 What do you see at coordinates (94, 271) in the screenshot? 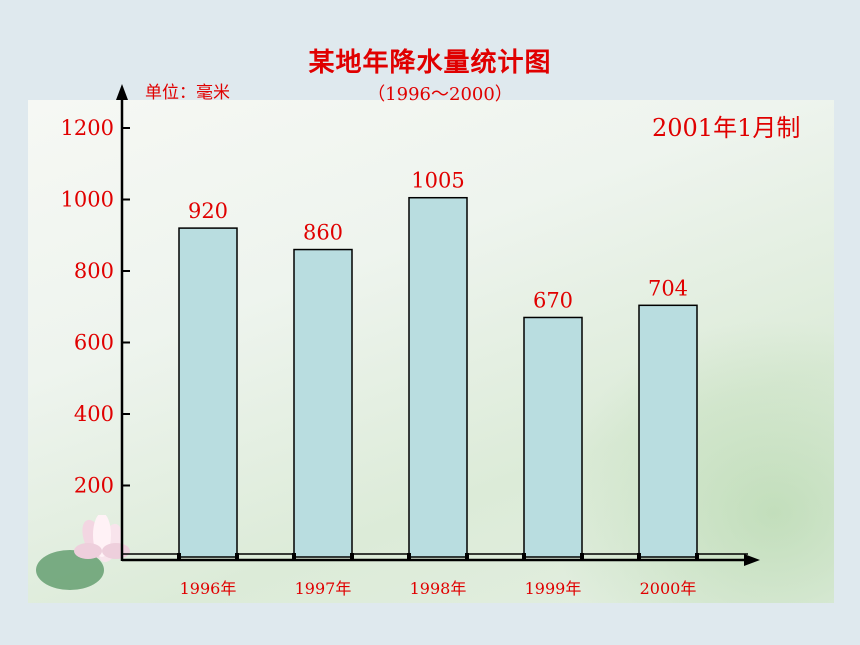
I see `y-tick-label: 800` at bounding box center [94, 271].